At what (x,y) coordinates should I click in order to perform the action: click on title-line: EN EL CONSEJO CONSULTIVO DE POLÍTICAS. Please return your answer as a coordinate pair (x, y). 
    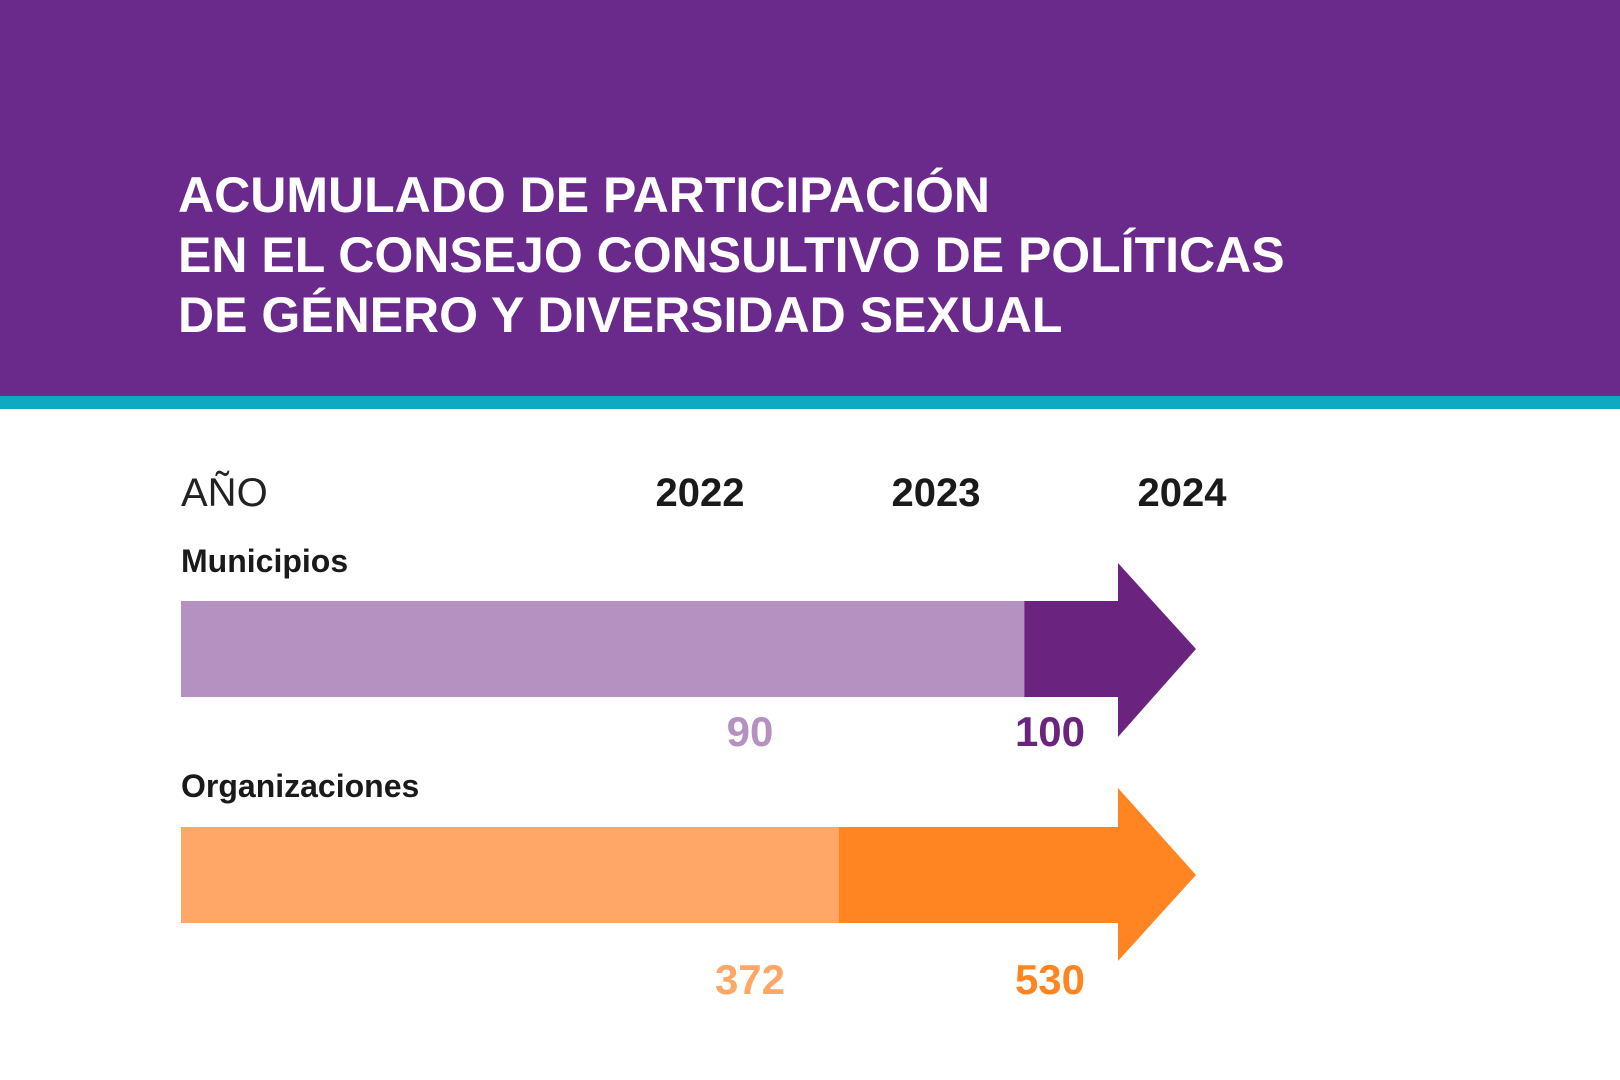
    Looking at the image, I should click on (731, 255).